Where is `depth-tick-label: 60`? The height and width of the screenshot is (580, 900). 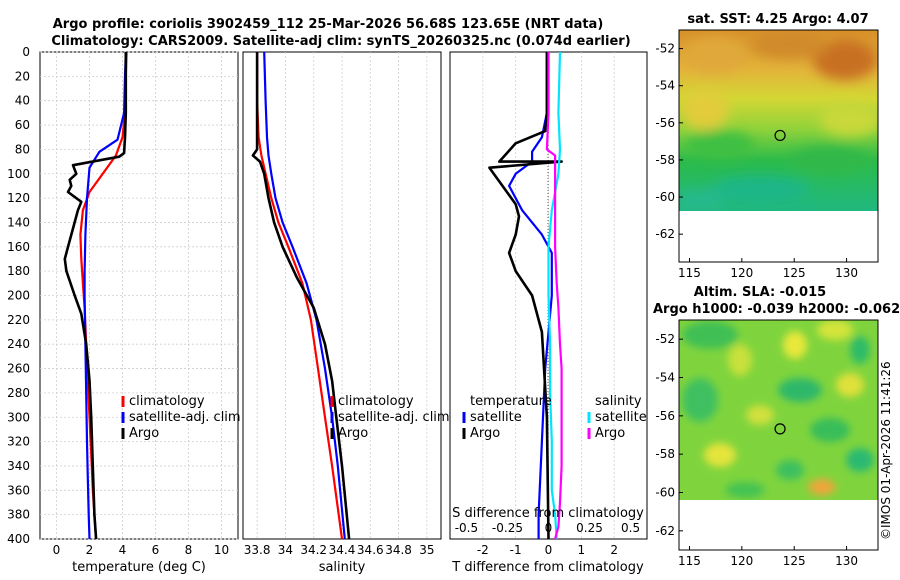
depth-tick-label: 60 is located at coordinates (22, 125).